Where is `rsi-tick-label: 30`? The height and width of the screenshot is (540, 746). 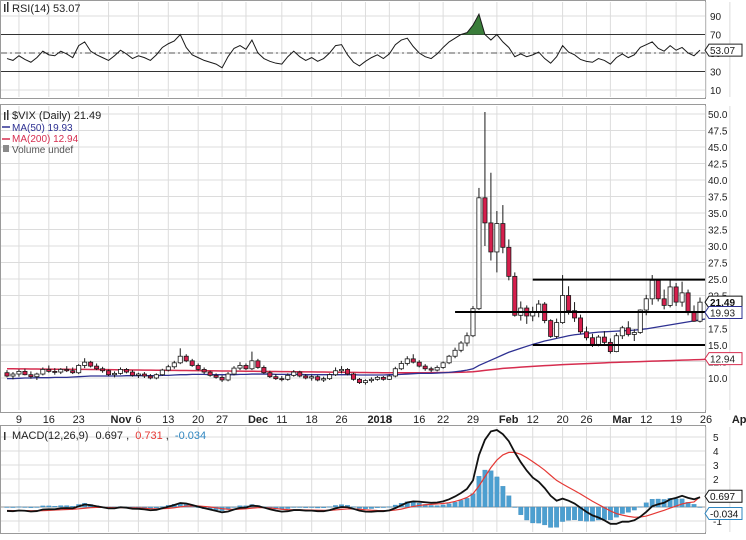
rsi-tick-label: 30 is located at coordinates (716, 73).